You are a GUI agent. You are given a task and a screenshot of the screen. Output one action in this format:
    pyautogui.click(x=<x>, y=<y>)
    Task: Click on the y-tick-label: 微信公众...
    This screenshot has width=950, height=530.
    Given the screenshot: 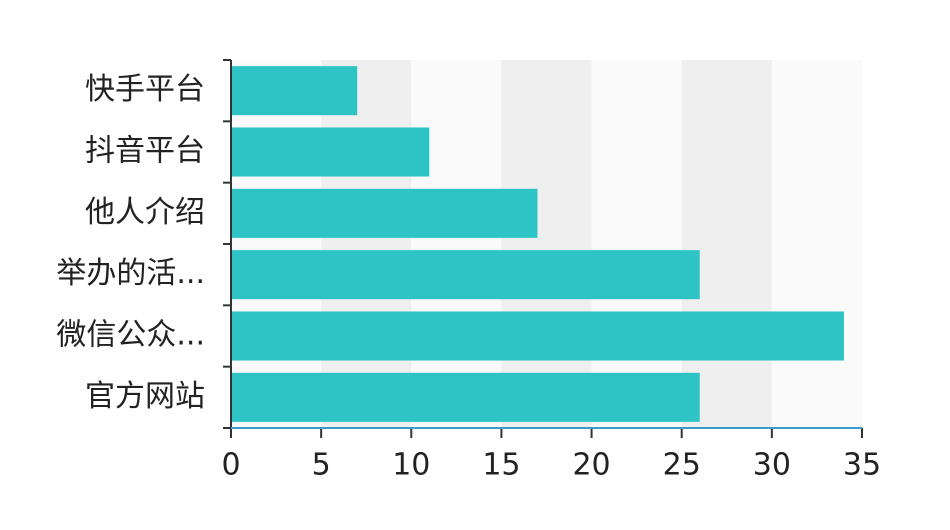 What is the action you would take?
    pyautogui.click(x=130, y=335)
    